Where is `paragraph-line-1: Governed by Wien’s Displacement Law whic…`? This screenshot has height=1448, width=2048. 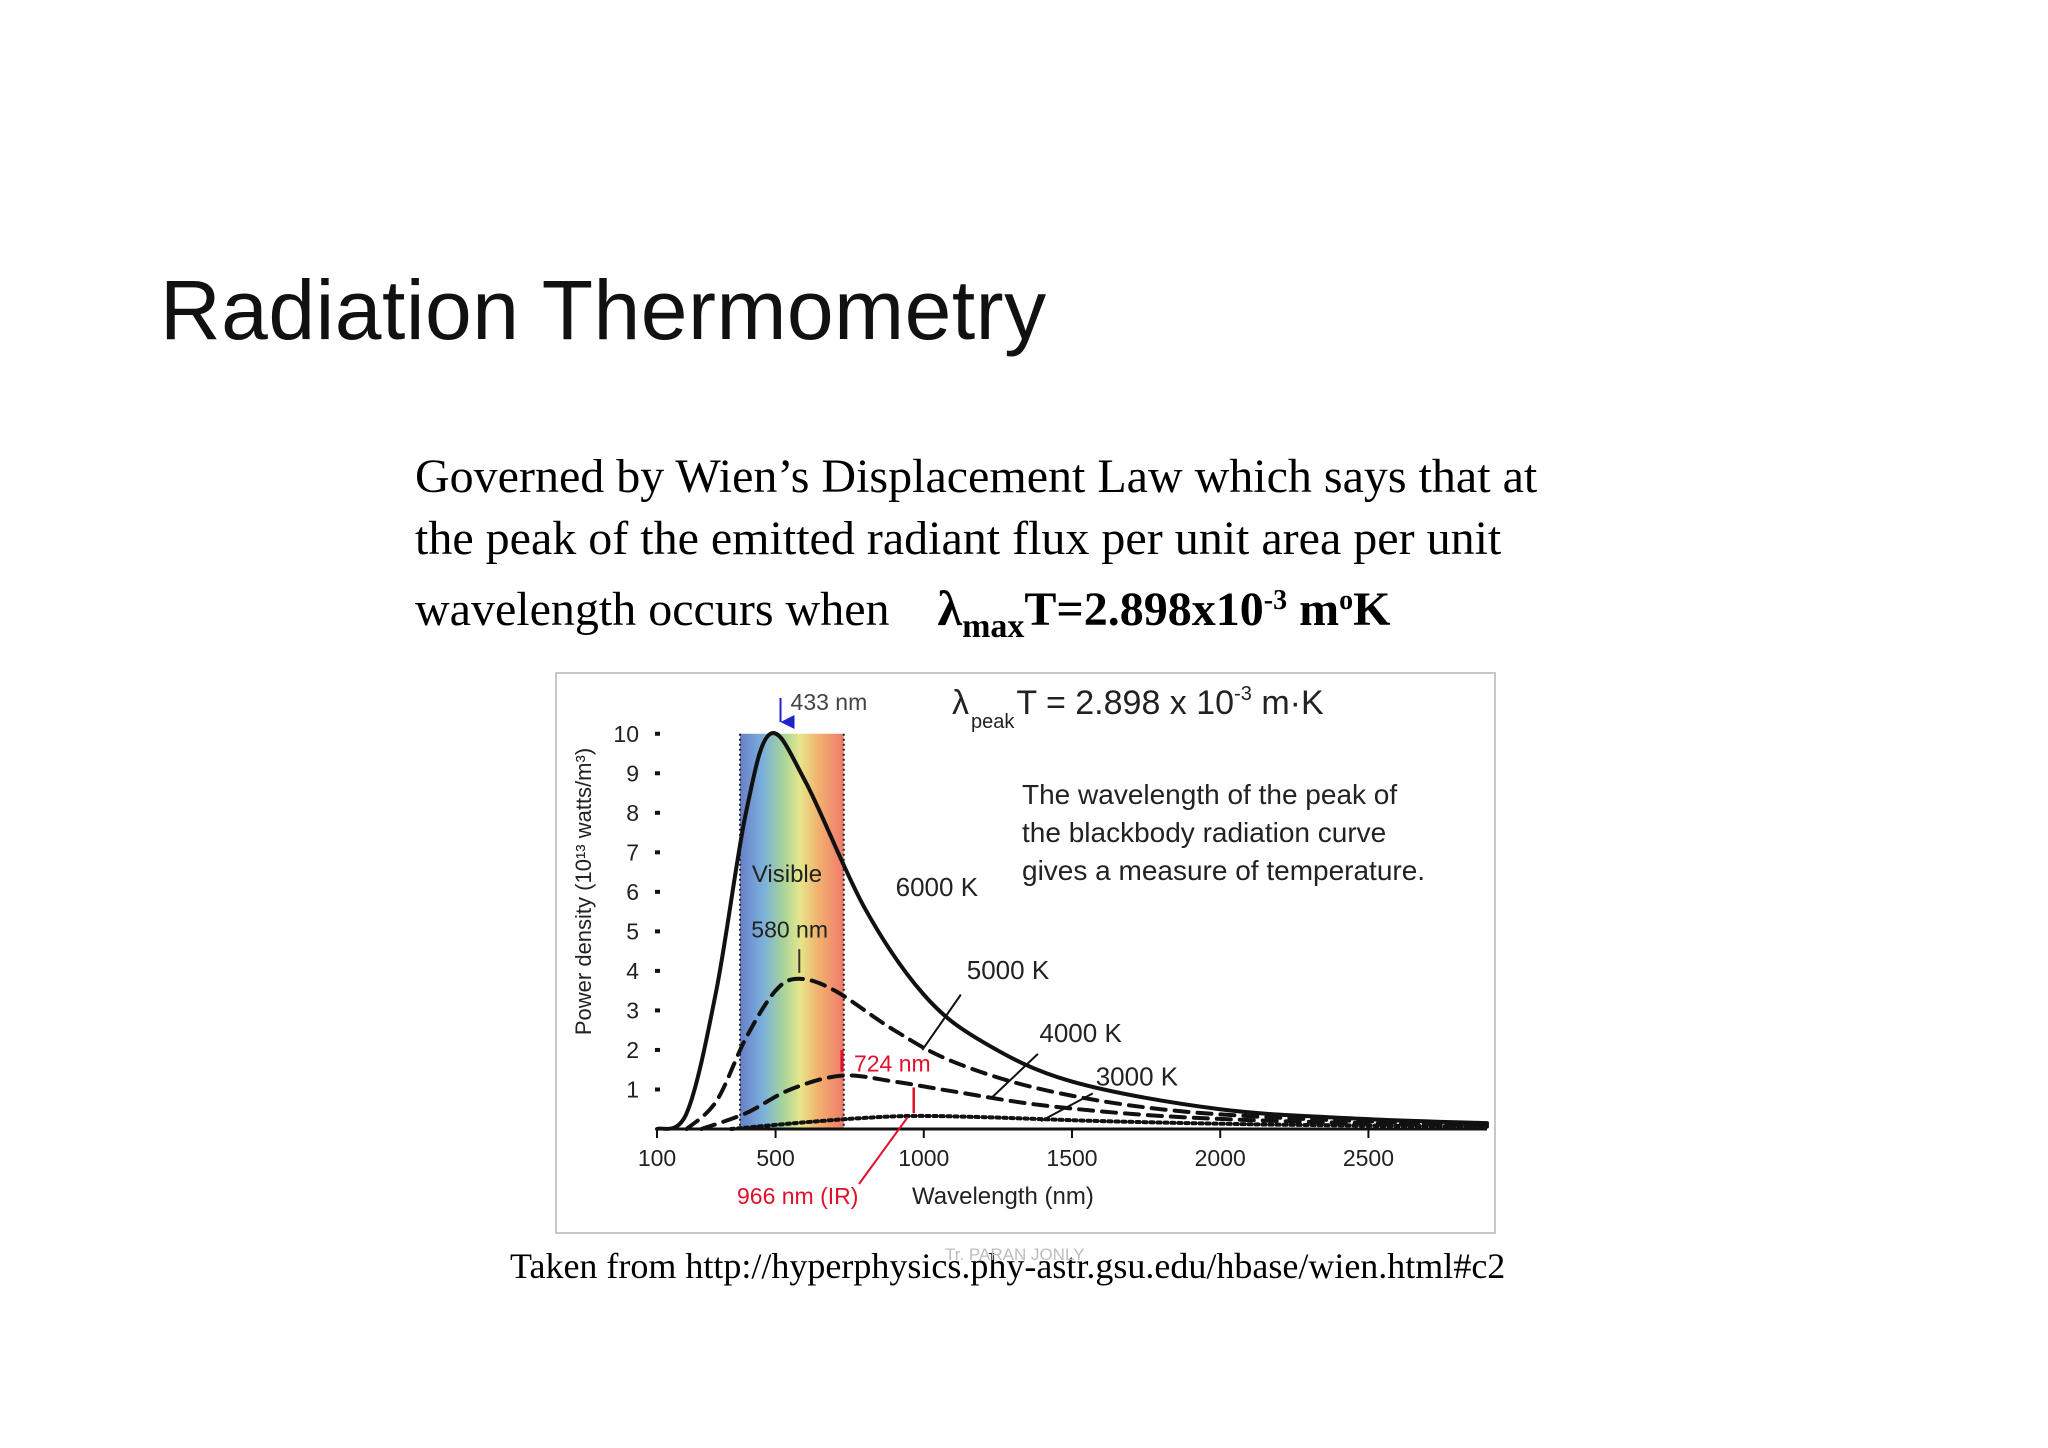 paragraph-line-1: Governed by Wien’s Displacement Law whic… is located at coordinates (976, 476).